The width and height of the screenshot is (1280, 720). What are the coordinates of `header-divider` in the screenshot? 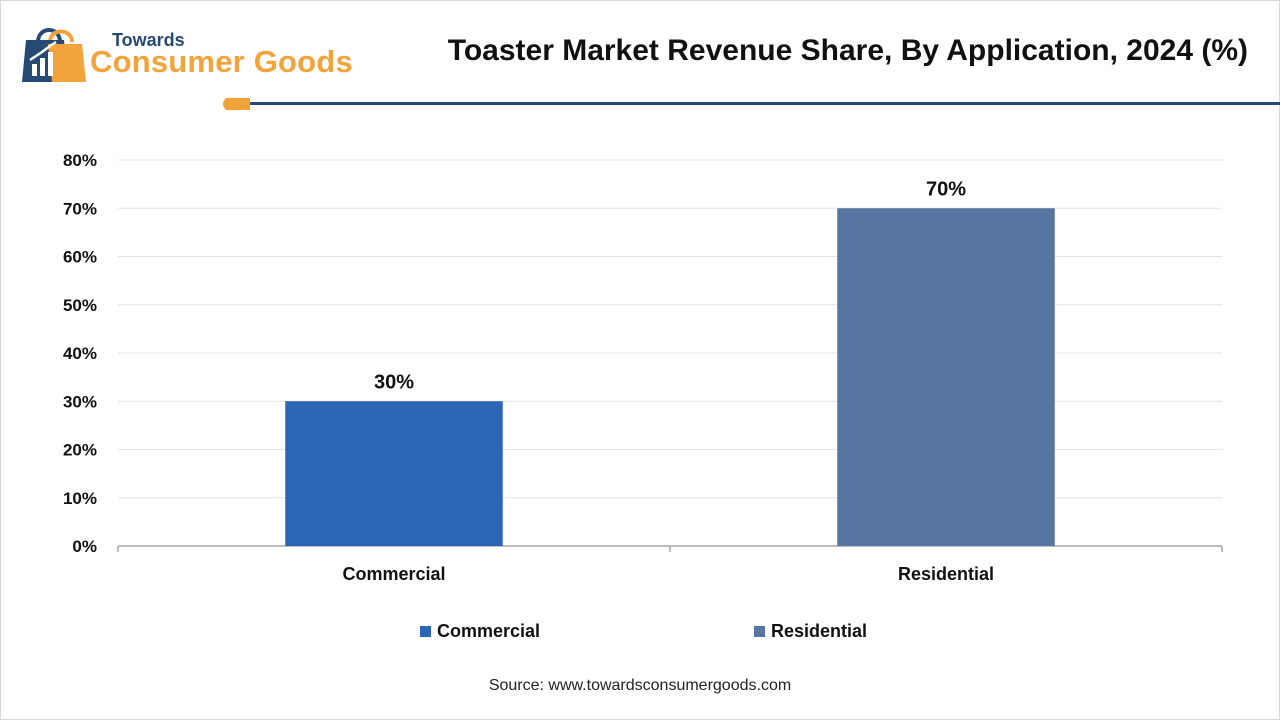 It's located at (751, 104).